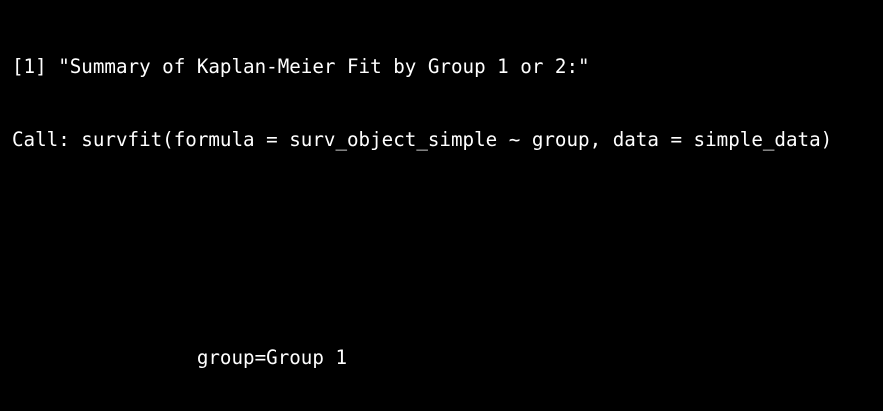  I want to click on blank-line, so click(447, 213).